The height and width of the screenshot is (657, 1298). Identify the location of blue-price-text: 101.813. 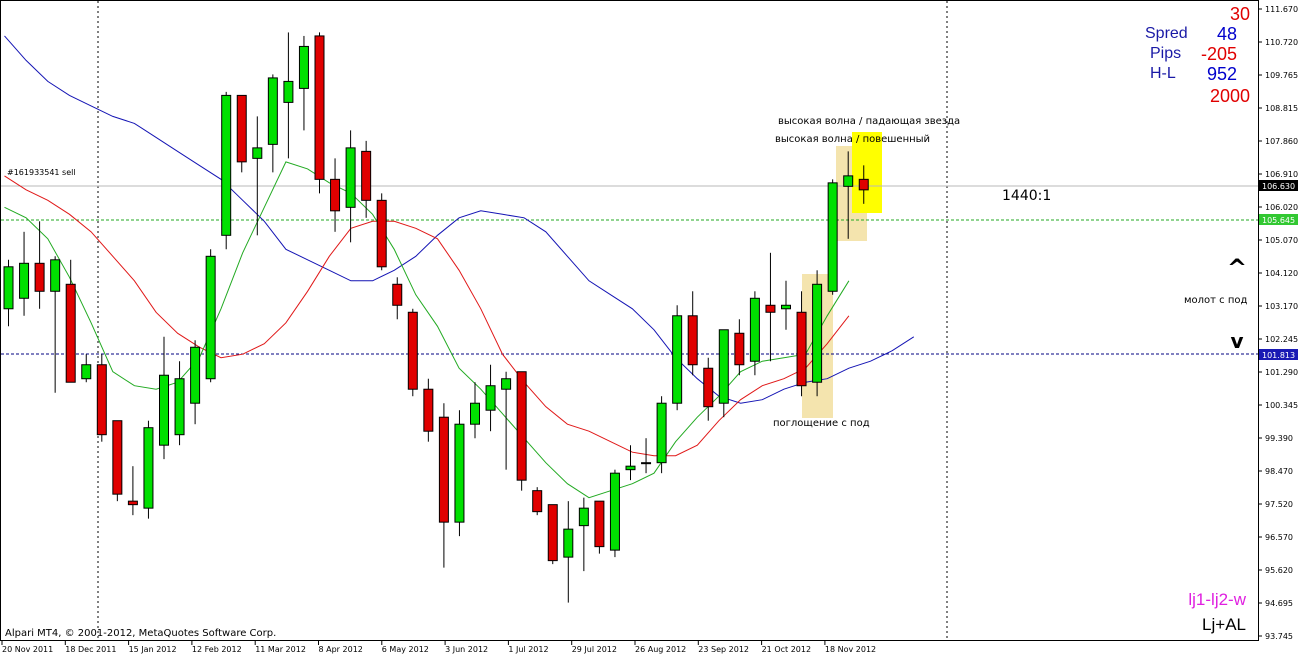
(1278, 355).